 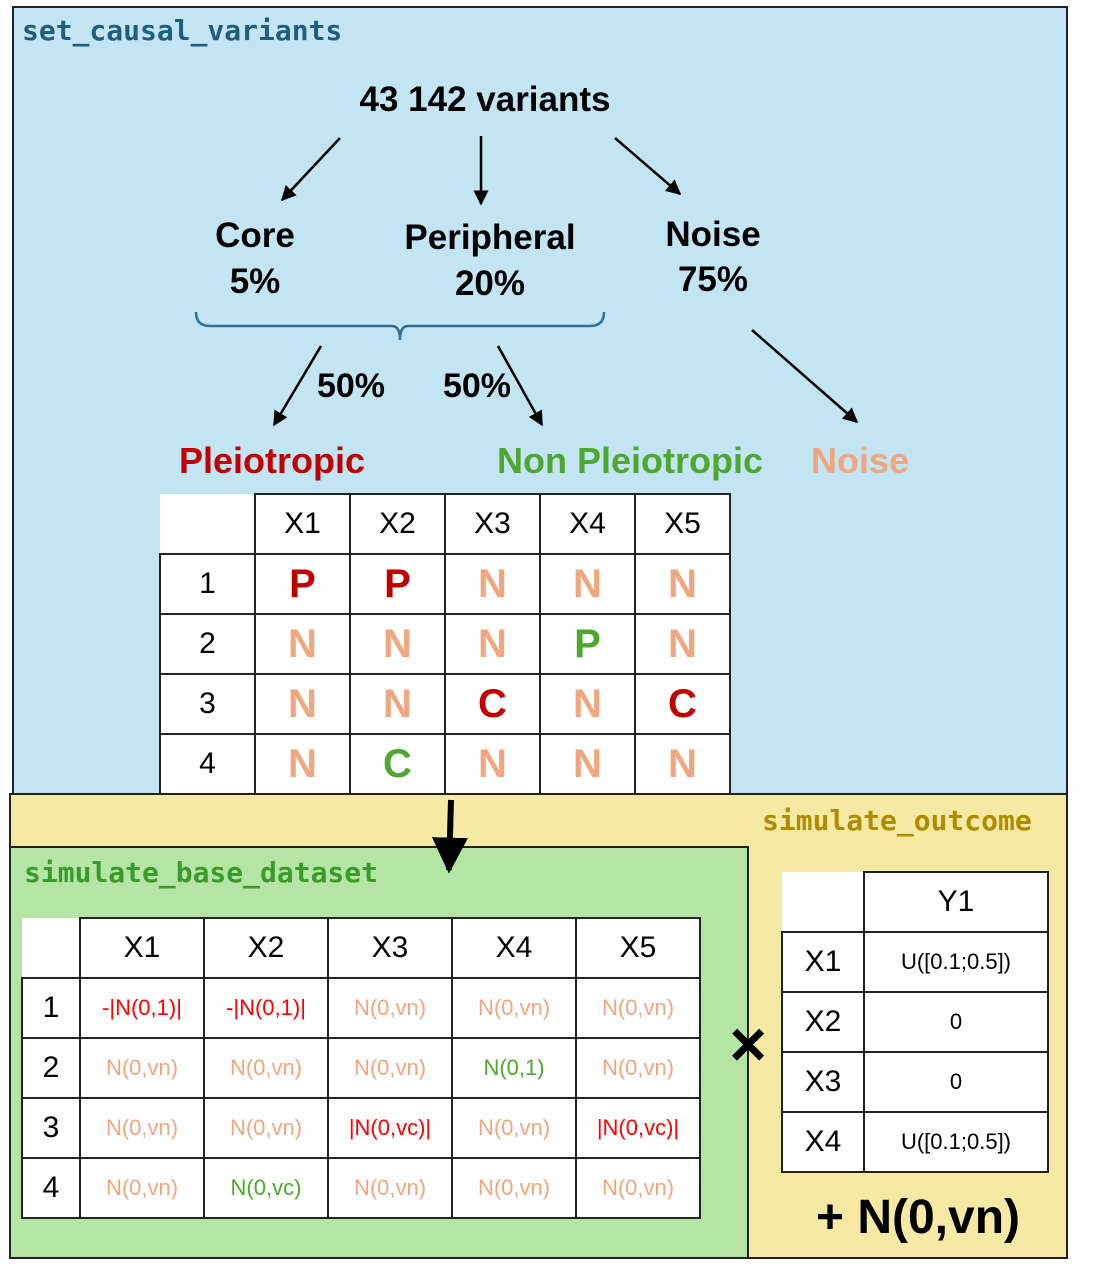 I want to click on core-label: Core, so click(x=255, y=235).